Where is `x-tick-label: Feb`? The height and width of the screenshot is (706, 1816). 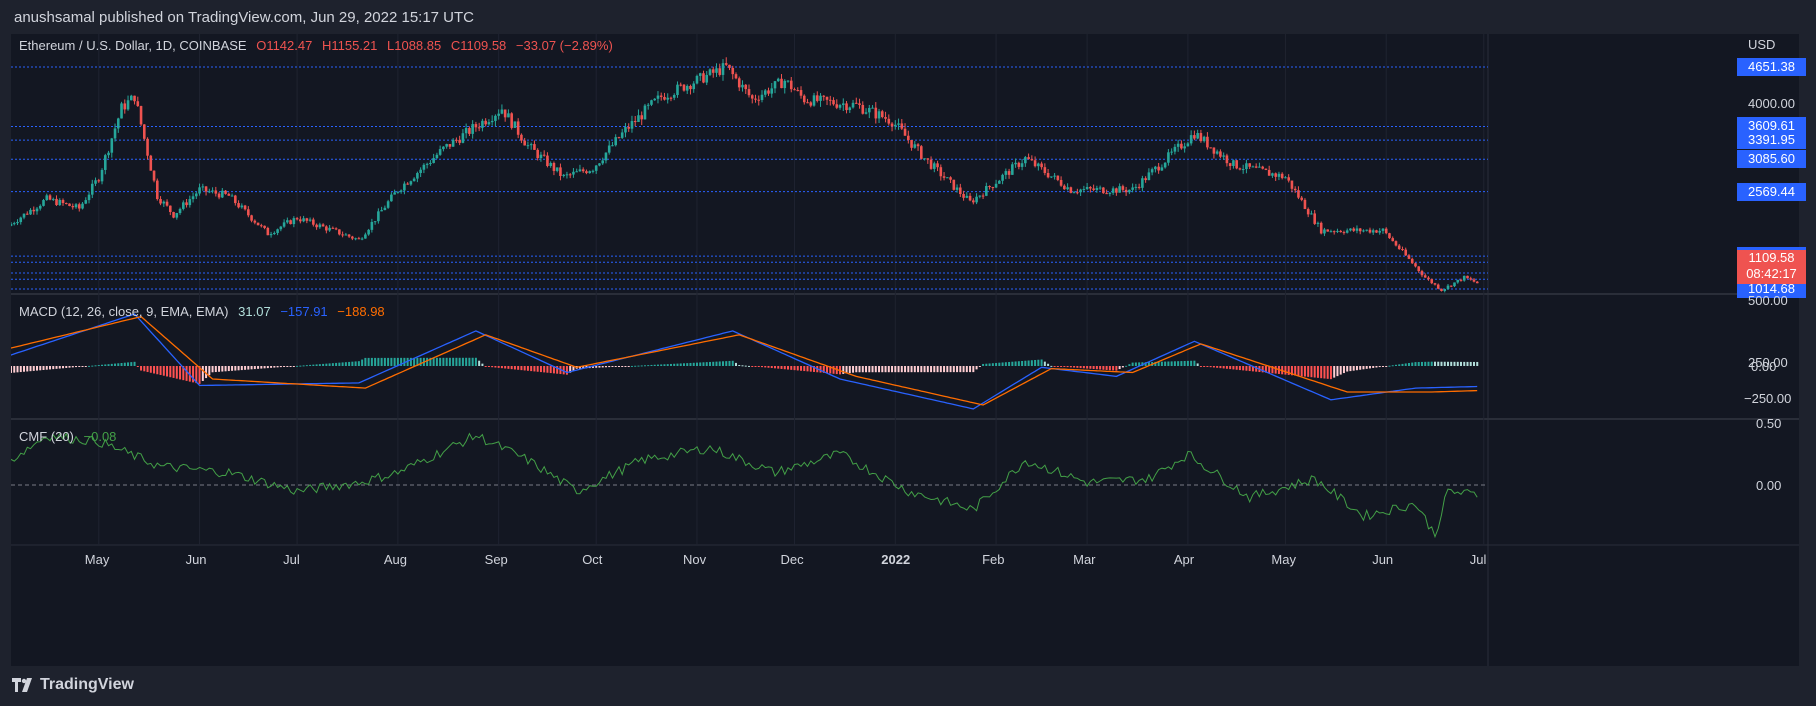
x-tick-label: Feb is located at coordinates (993, 559).